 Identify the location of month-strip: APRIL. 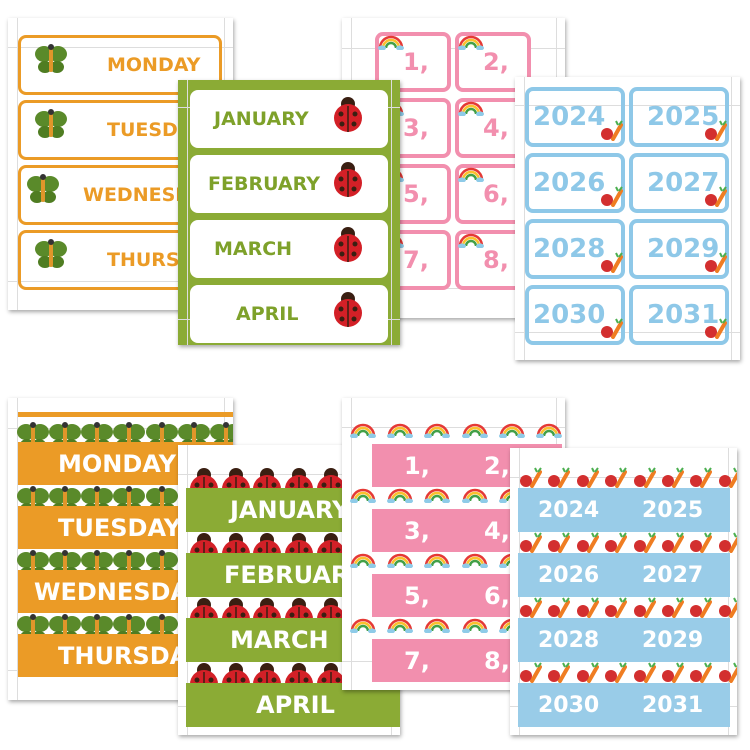
(293, 705).